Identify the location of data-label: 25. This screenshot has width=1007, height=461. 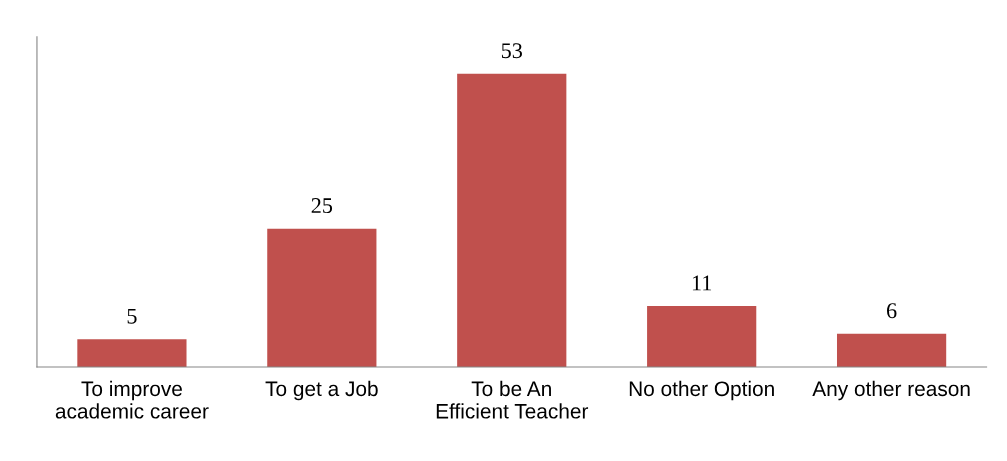
(322, 206).